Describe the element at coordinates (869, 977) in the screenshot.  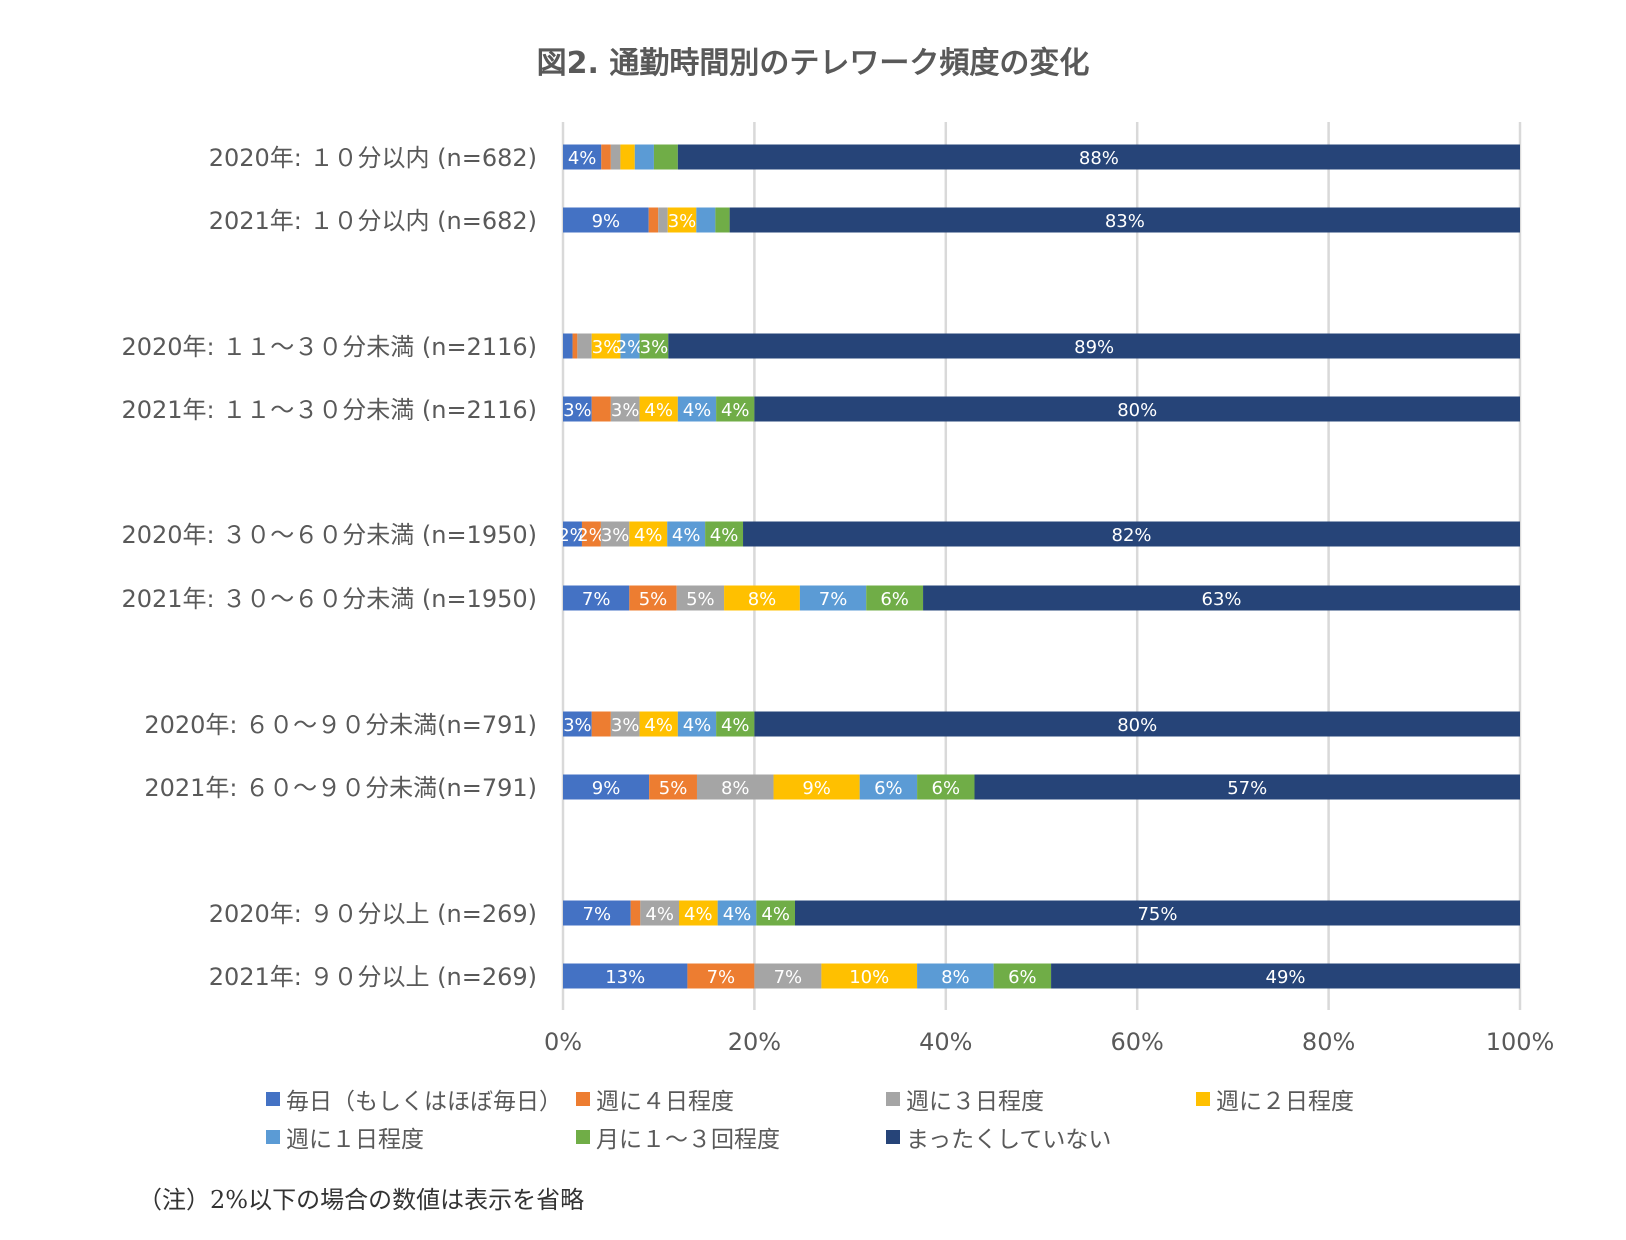
I see `data-label: 10%` at that location.